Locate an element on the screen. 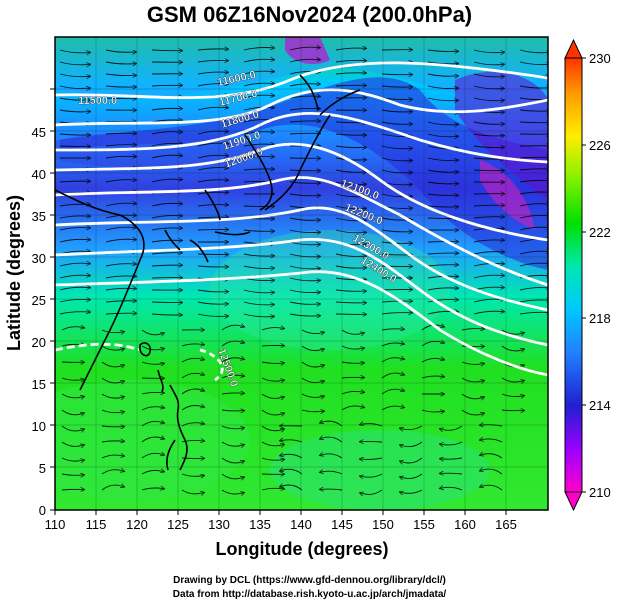 This screenshot has height=605, width=619. y-tick-label: 30 is located at coordinates (39, 258).